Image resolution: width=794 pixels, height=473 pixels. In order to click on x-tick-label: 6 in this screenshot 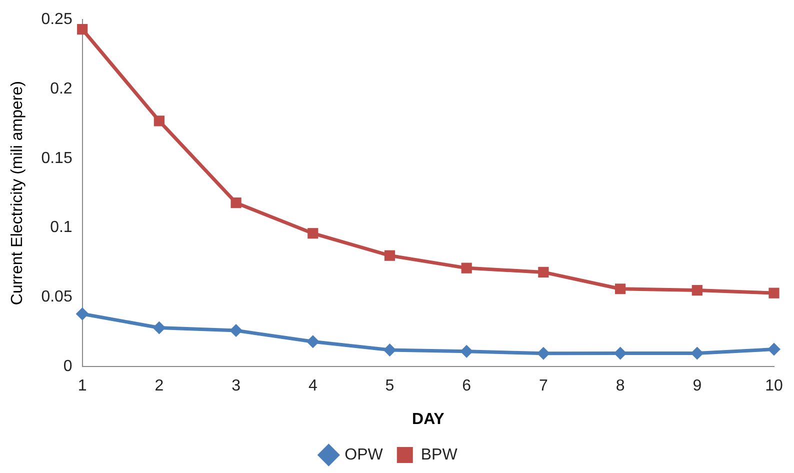, I will do `click(467, 386)`.